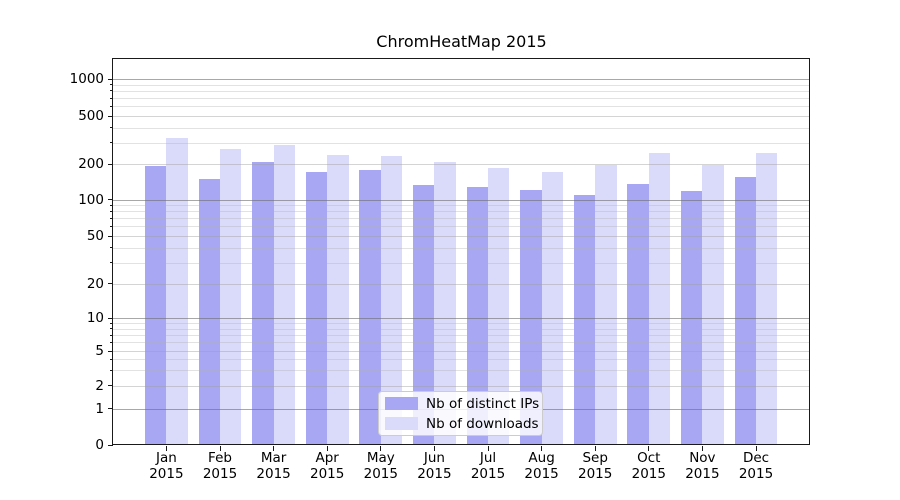 The width and height of the screenshot is (900, 500). Describe the element at coordinates (380, 466) in the screenshot. I see `x-tick-label-may: May 2015` at that location.